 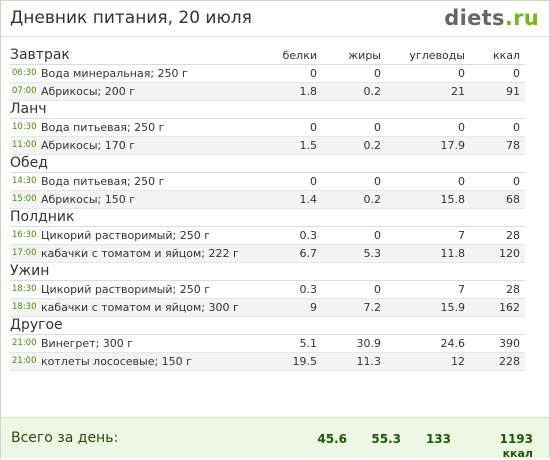 I want to click on food-row: 07:00 Абрикосы; 200 г 1.8 0.2 21 91, so click(x=267, y=91).